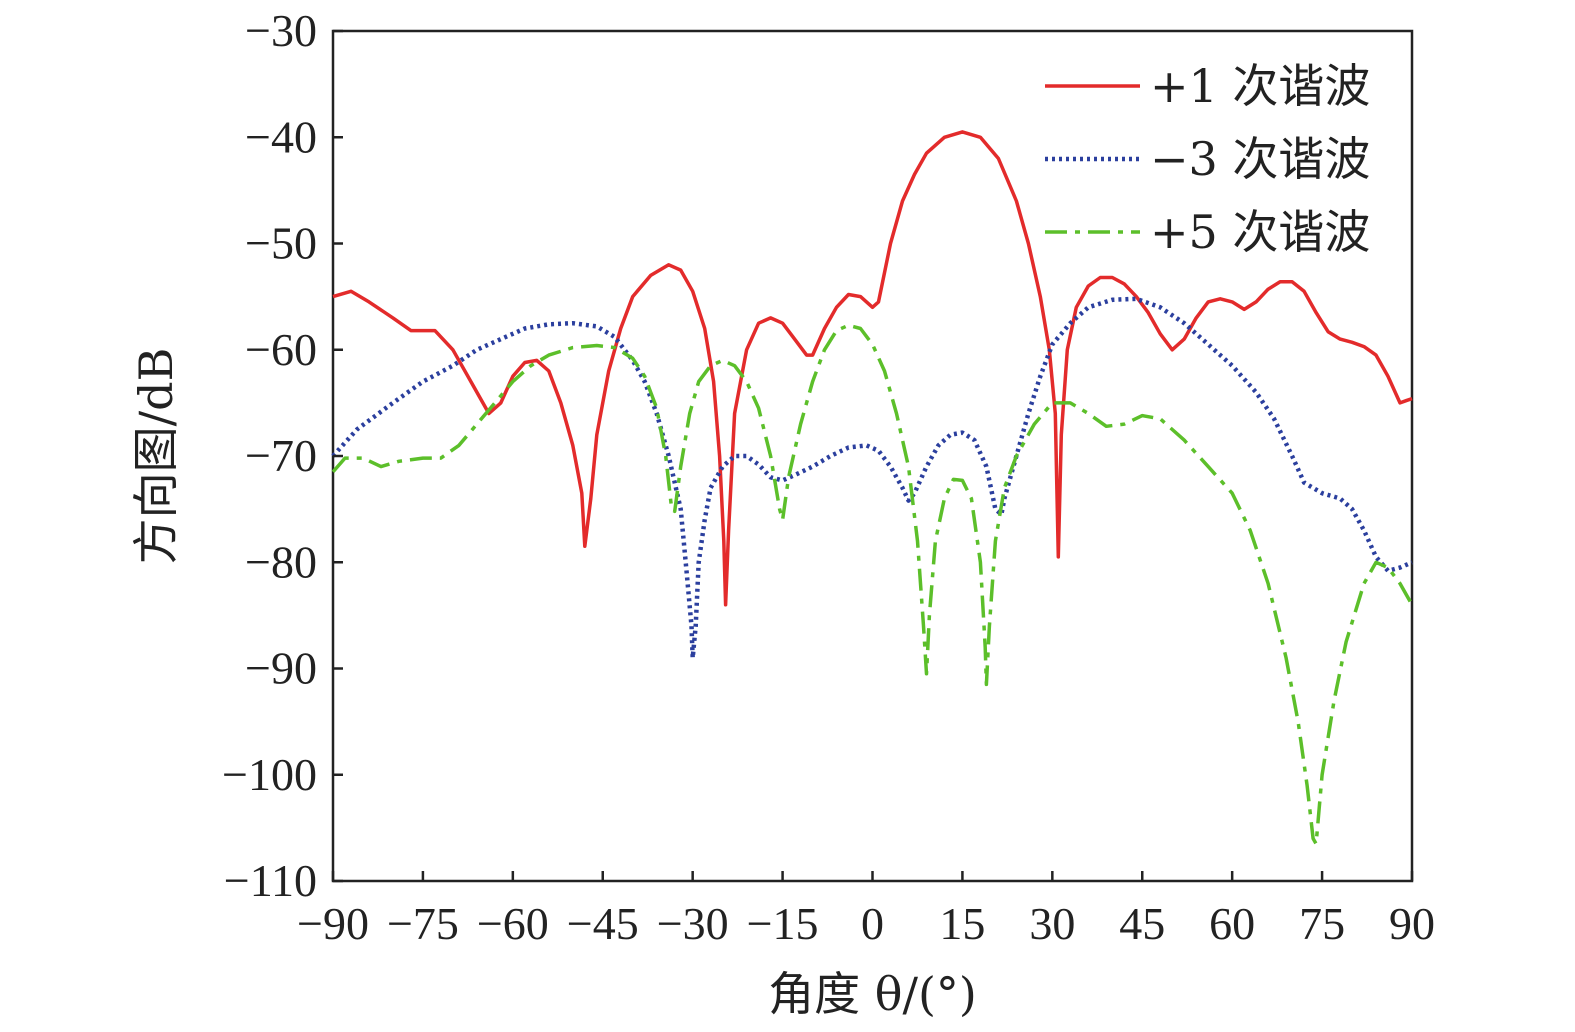 This screenshot has width=1575, height=1032. Describe the element at coordinates (872, 994) in the screenshot. I see `x-axis-title: 角度 θ/(°)` at that location.